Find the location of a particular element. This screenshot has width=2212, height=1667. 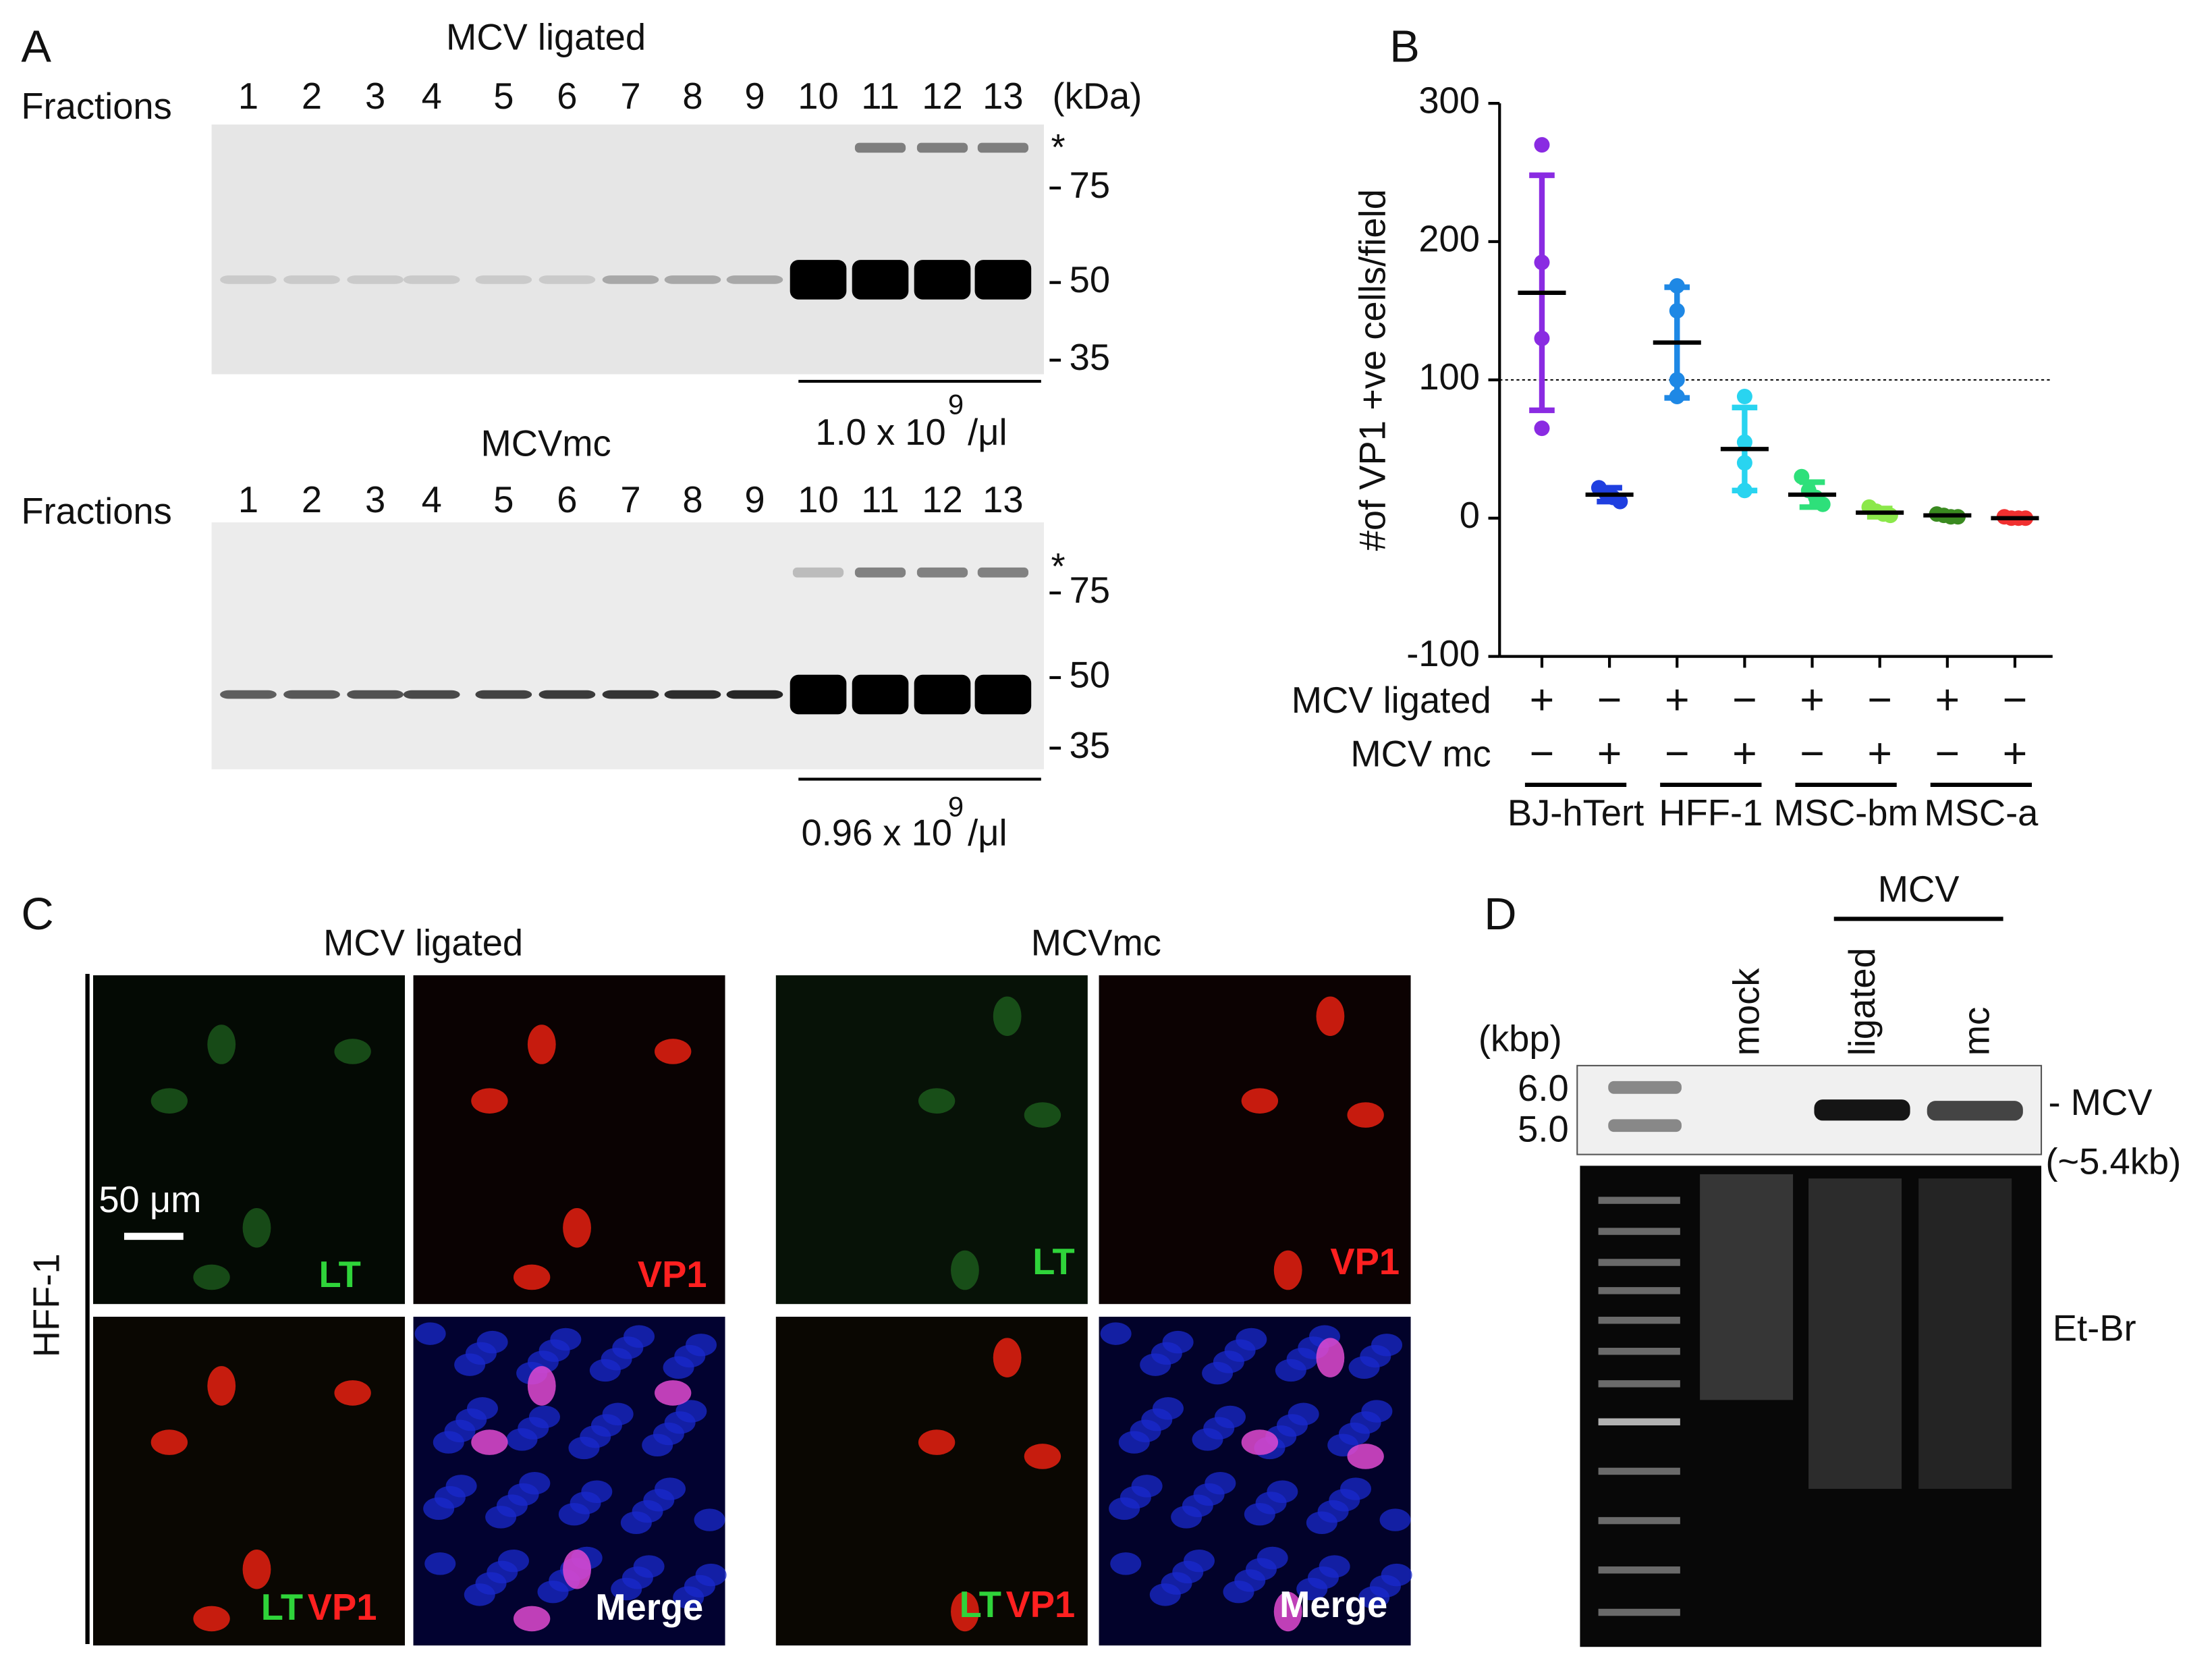

lane-number: 10 is located at coordinates (818, 499).